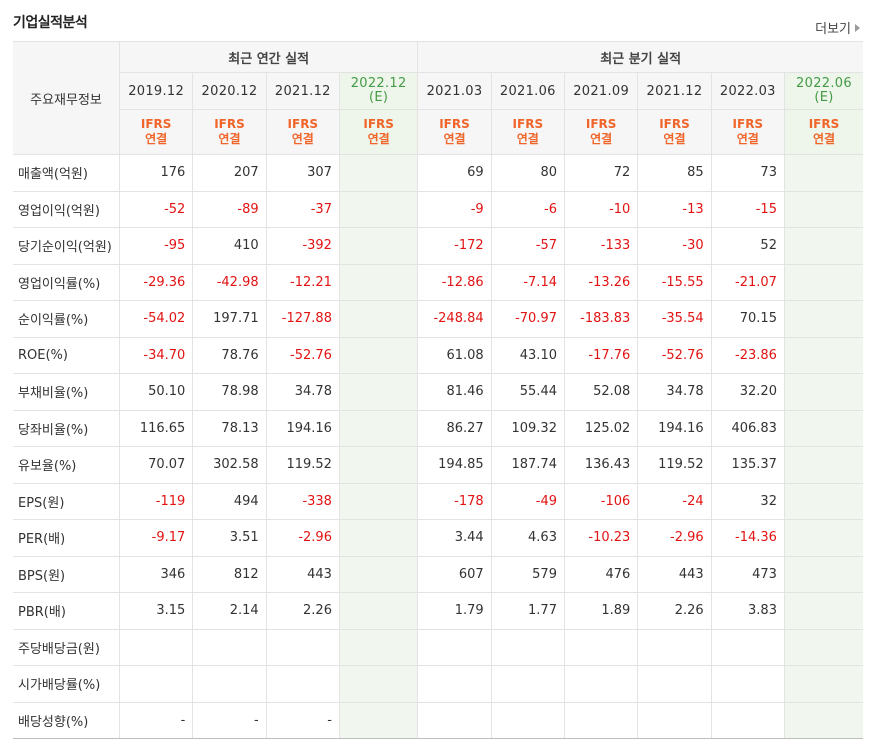 This screenshot has height=748, width=874. What do you see at coordinates (66, 538) in the screenshot?
I see `row-label: PER(배)` at bounding box center [66, 538].